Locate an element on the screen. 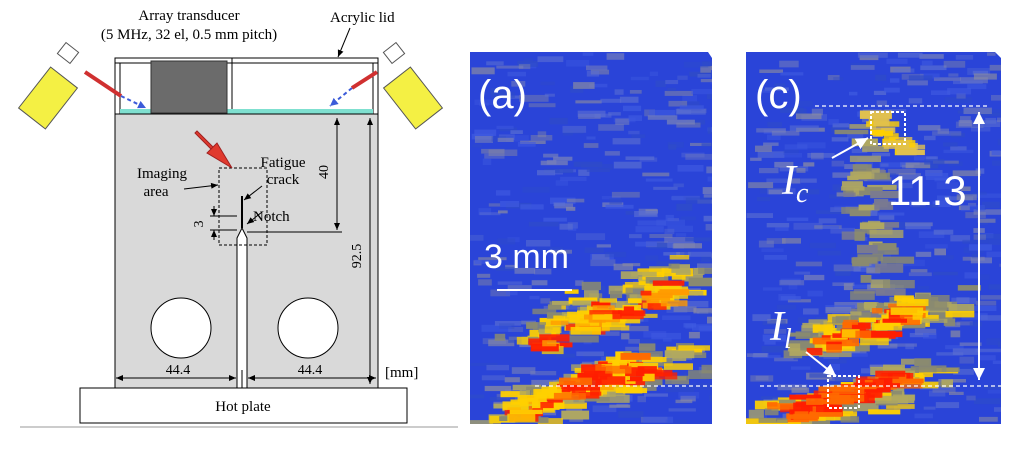 The image size is (1015, 453). dim-bottom is located at coordinates (246, 379).